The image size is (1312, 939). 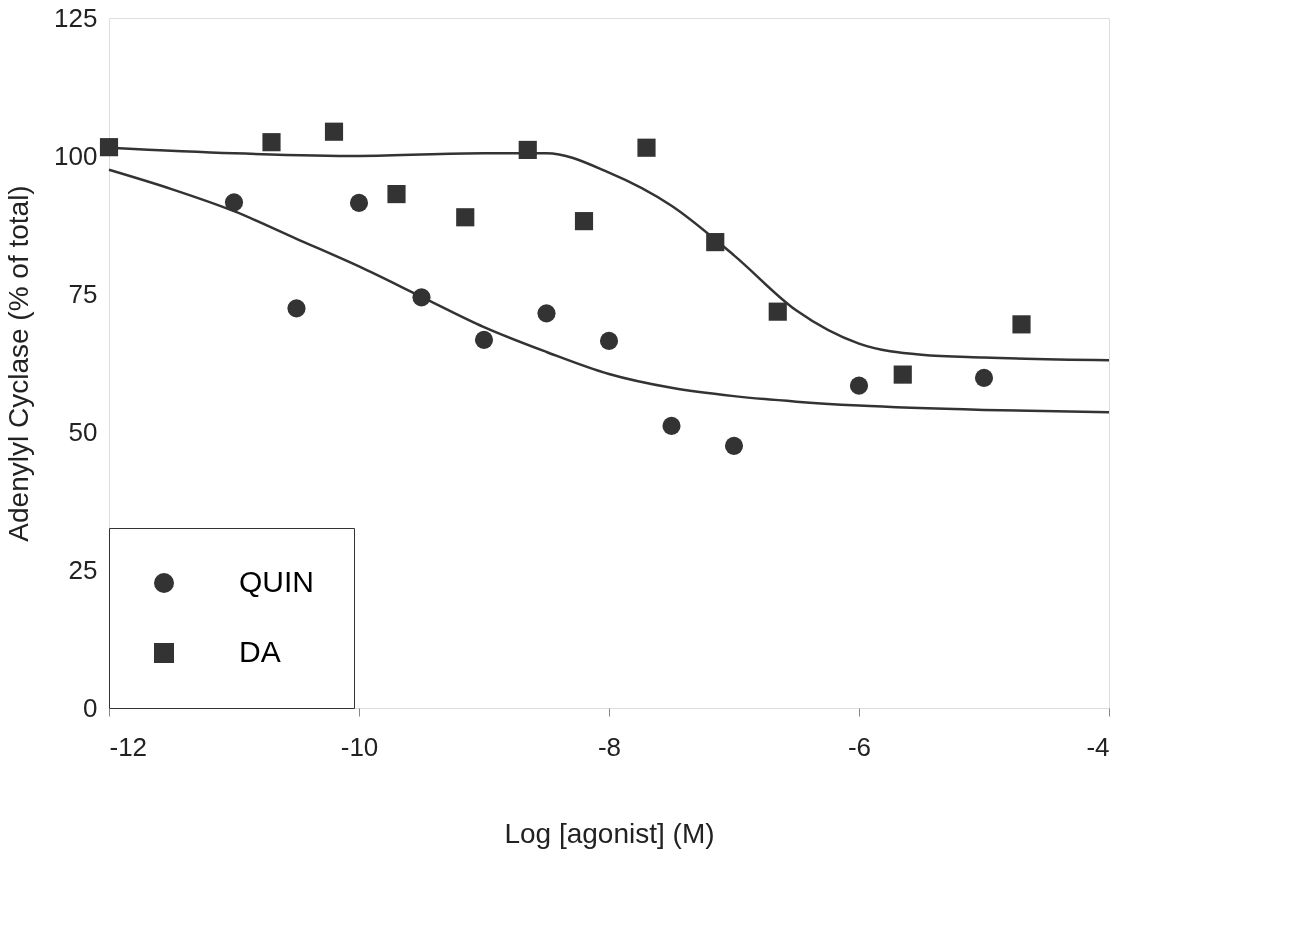 I want to click on y-axis-title: Adenylyl Cyclase (% of total), so click(x=19, y=363).